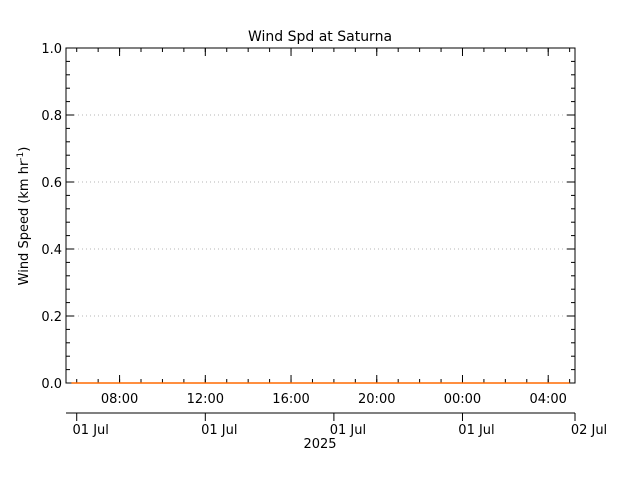  I want to click on y-axis-label: Wind Speed (km hr-1), so click(24, 216).